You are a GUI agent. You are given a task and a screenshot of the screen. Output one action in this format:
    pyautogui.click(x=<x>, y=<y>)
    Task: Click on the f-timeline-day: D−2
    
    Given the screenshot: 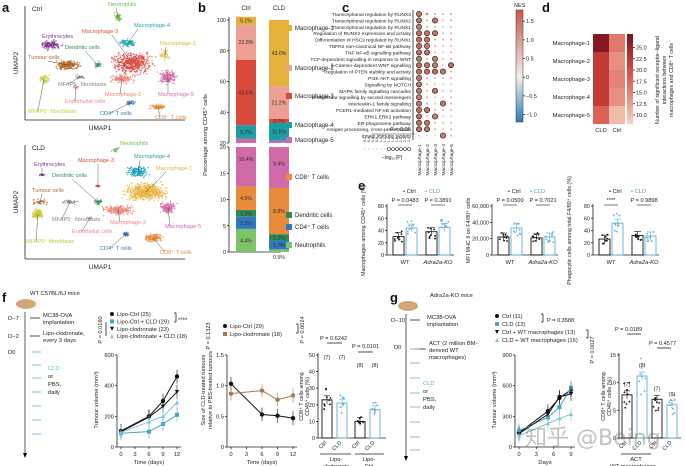 What is the action you would take?
    pyautogui.click(x=13, y=337)
    